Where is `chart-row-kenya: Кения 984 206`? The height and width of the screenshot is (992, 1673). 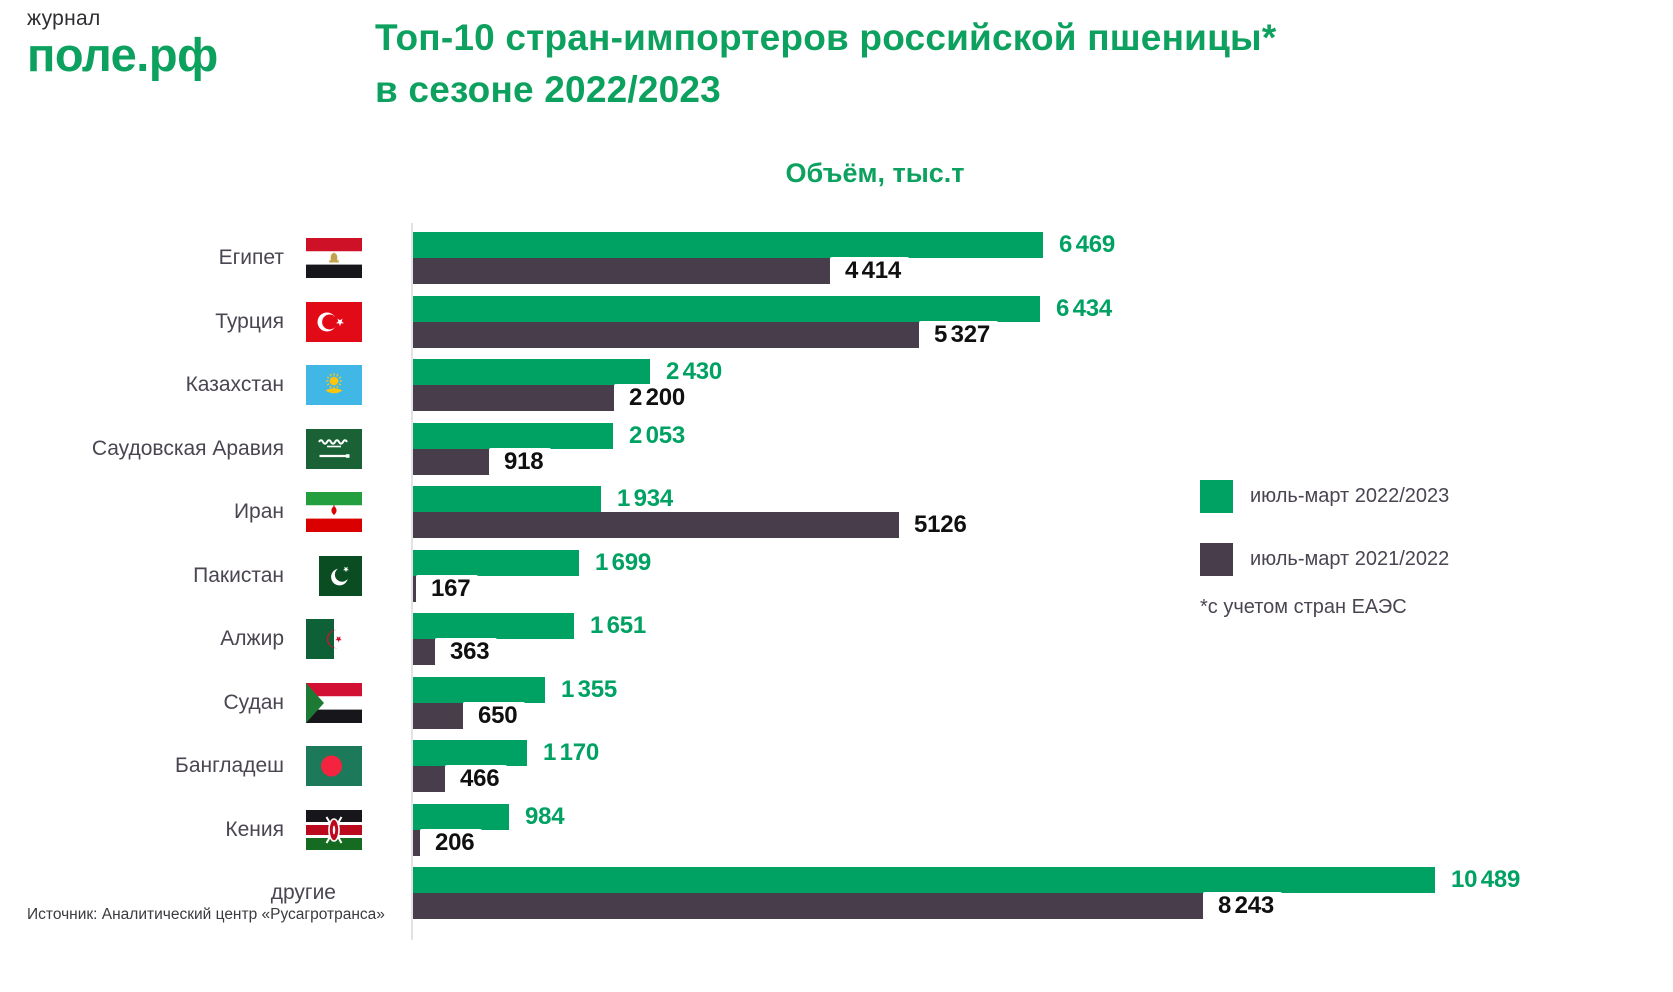 chart-row-kenya: Кения 984 206 is located at coordinates (717, 829).